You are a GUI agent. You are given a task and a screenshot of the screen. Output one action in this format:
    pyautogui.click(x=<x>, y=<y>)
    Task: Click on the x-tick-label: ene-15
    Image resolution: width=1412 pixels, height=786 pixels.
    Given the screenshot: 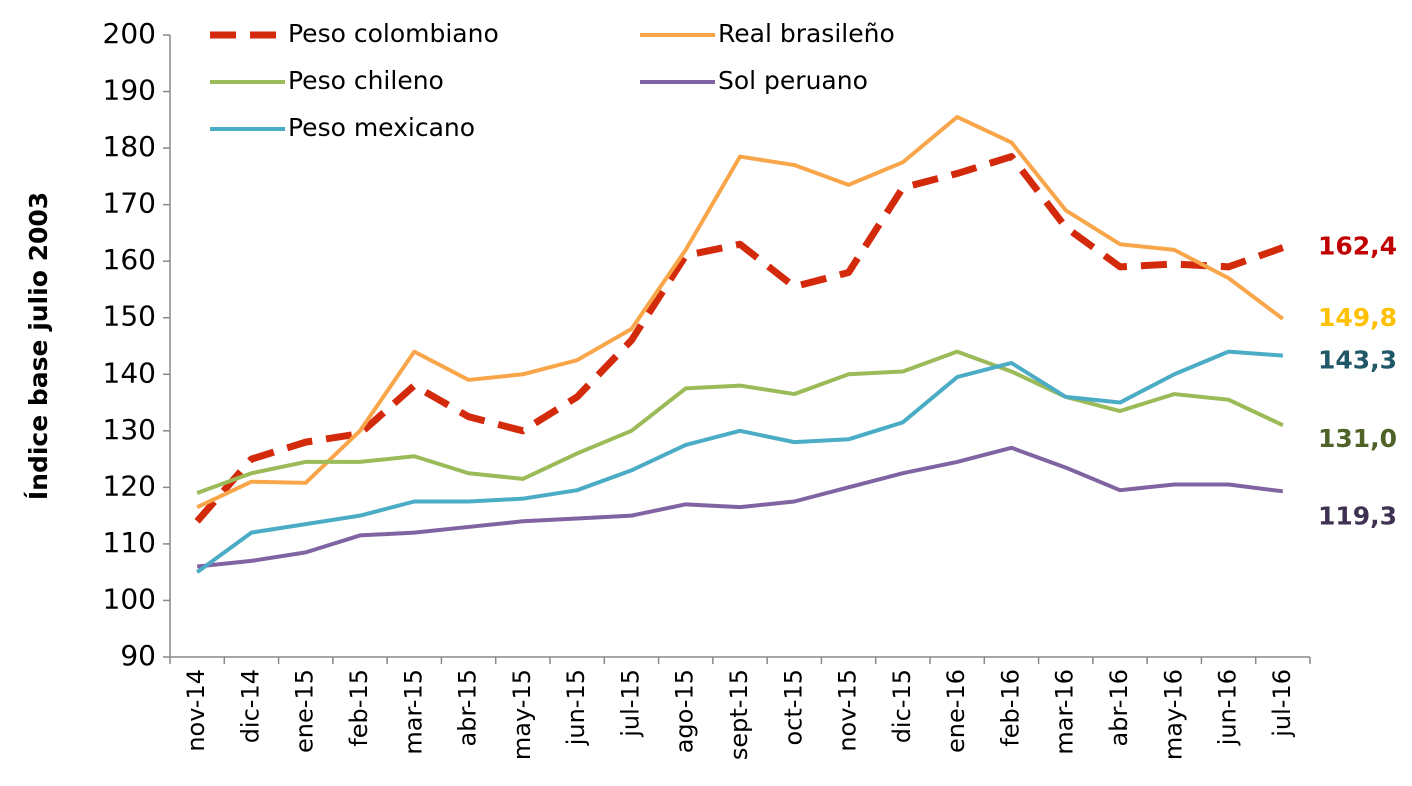 What is the action you would take?
    pyautogui.click(x=305, y=711)
    